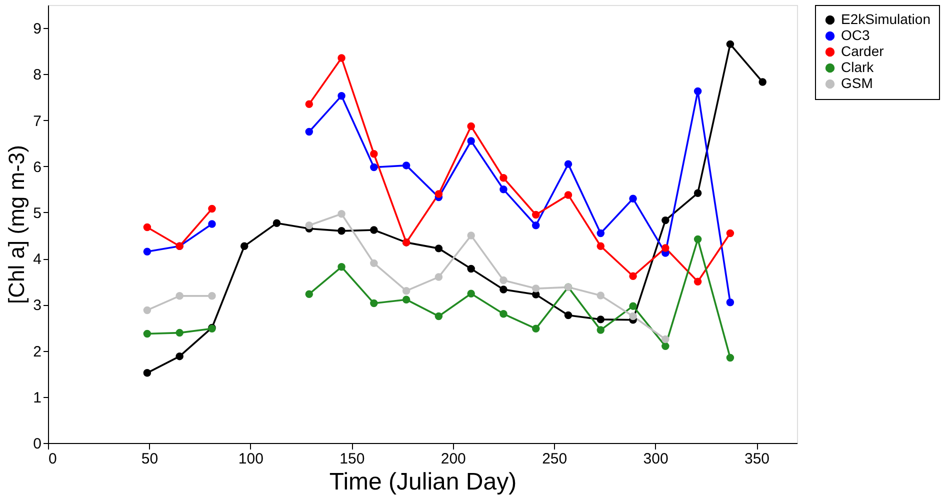 Image resolution: width=945 pixels, height=499 pixels. I want to click on legend-label: Clark, so click(858, 67).